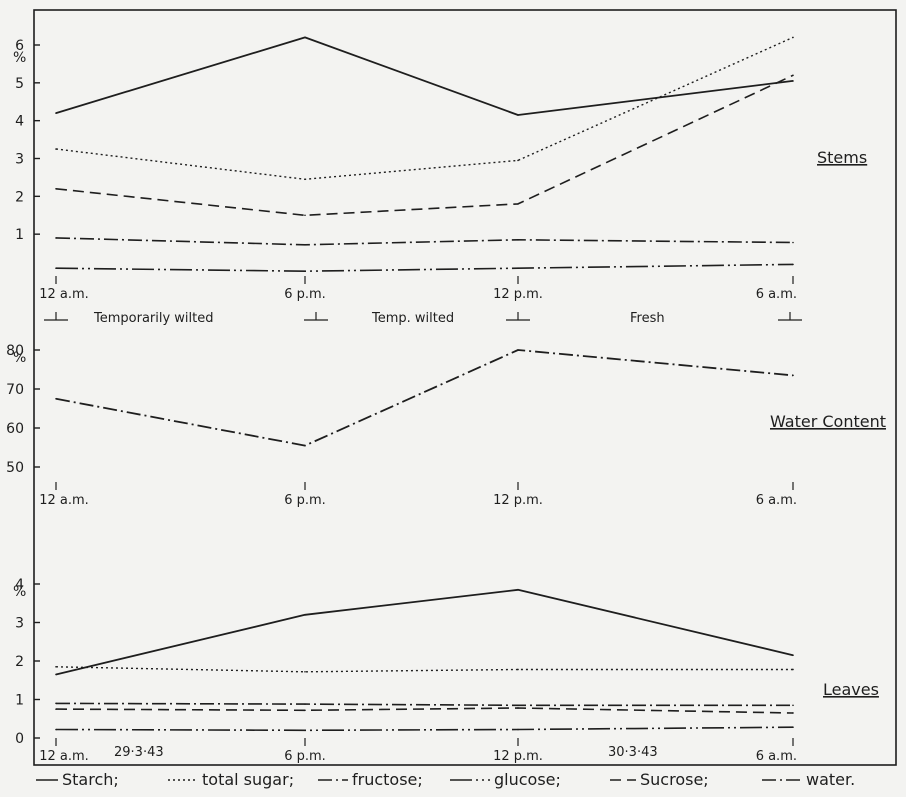 This screenshot has height=797, width=906. I want to click on water-xtick-label: 6 p.m., so click(305, 500).